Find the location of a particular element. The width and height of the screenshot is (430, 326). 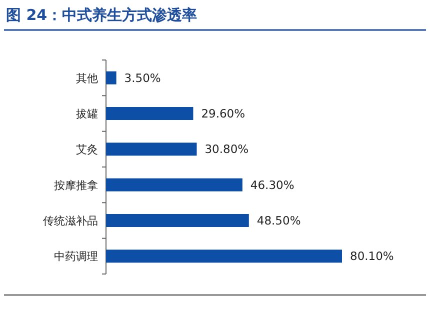

y-tick-label: 传统滋补品 is located at coordinates (70, 221).